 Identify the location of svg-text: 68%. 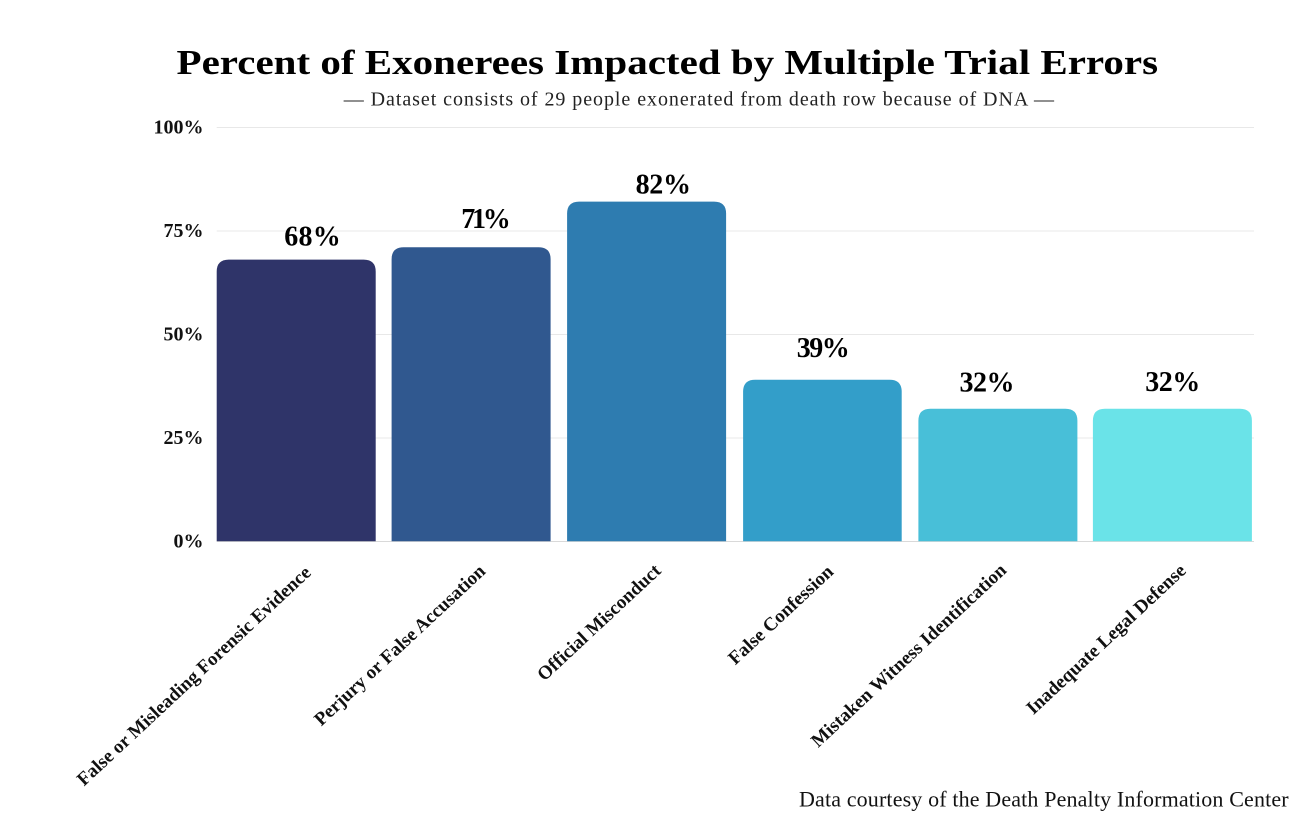
(312, 237).